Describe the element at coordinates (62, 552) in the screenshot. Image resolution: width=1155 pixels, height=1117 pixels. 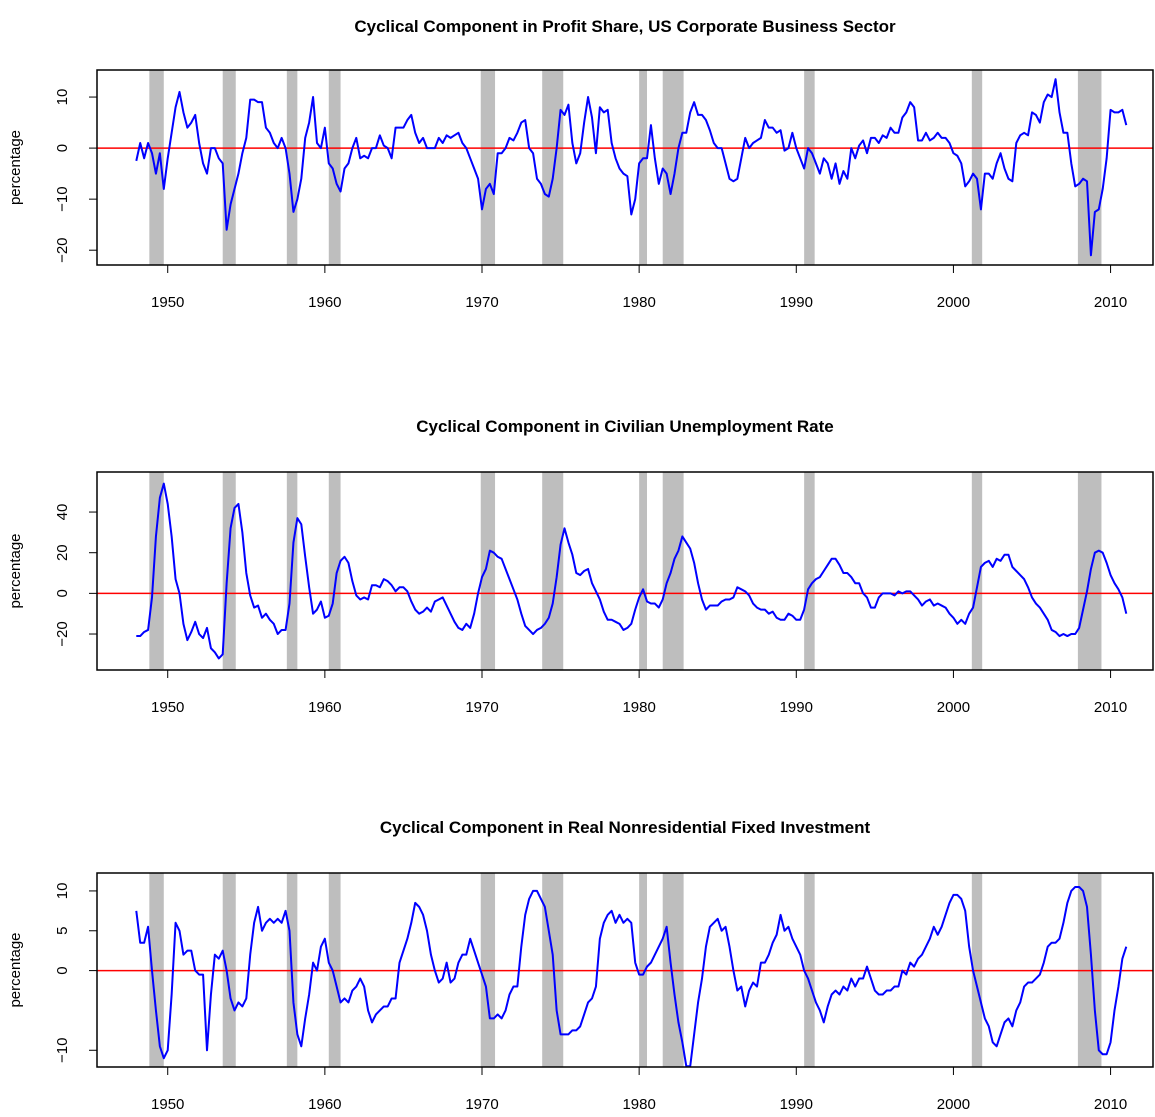
I see `y-tick-label: 20` at that location.